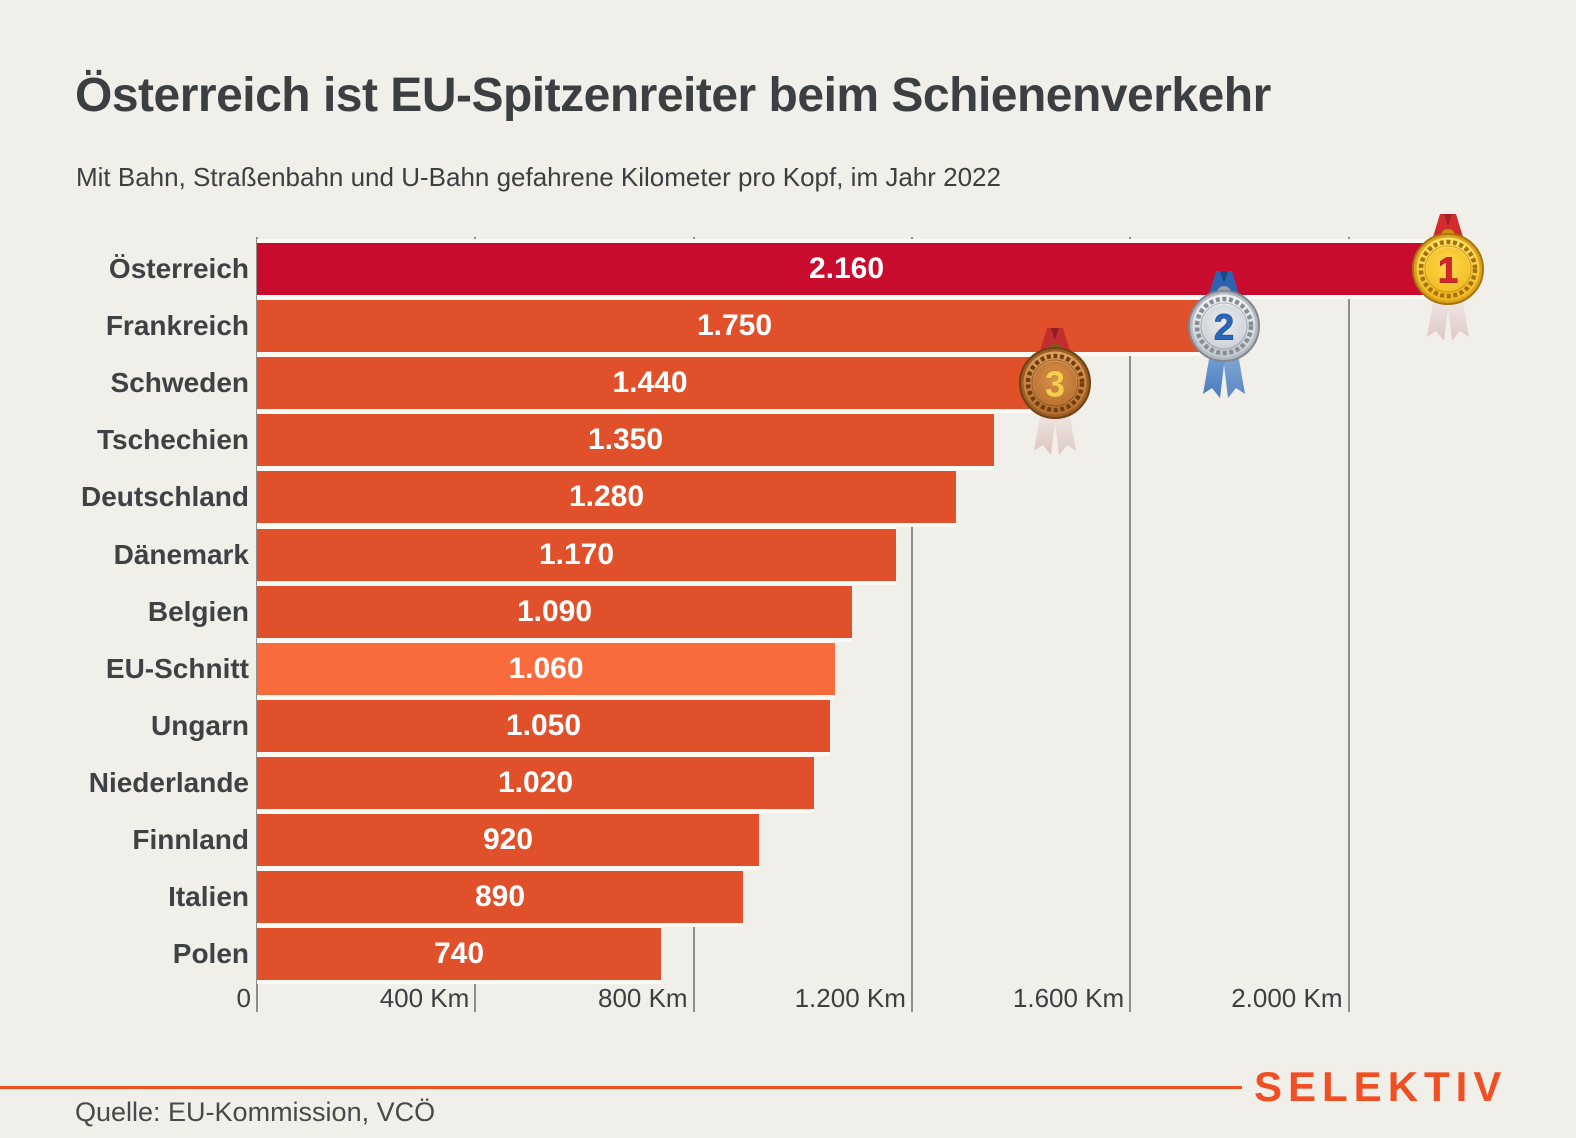  What do you see at coordinates (173, 439) in the screenshot?
I see `category-label-tschechien: Tschechien` at bounding box center [173, 439].